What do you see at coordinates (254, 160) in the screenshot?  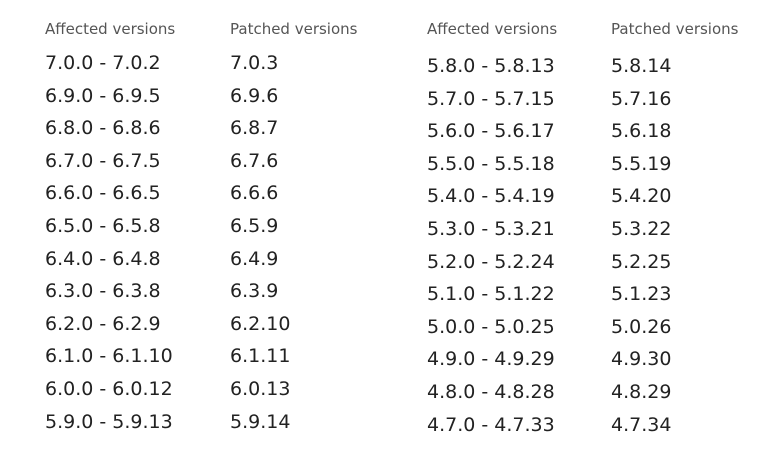 I see `patched-version: 6.7.6` at bounding box center [254, 160].